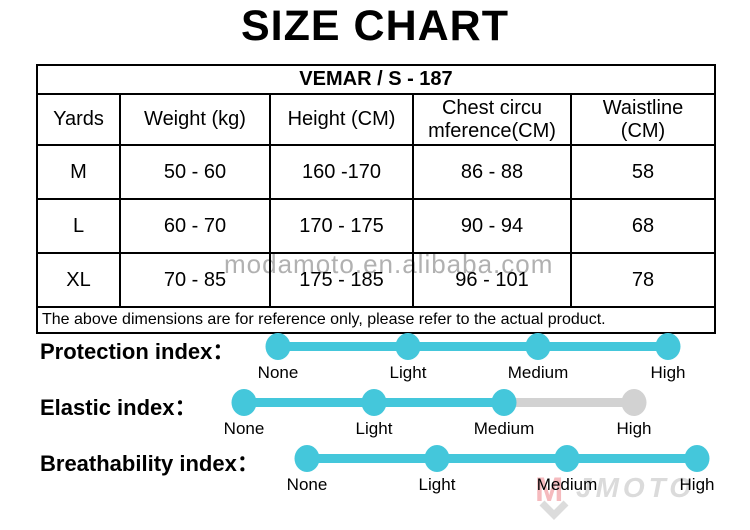  Describe the element at coordinates (643, 226) in the screenshot. I see `cell-waist: 68` at that location.